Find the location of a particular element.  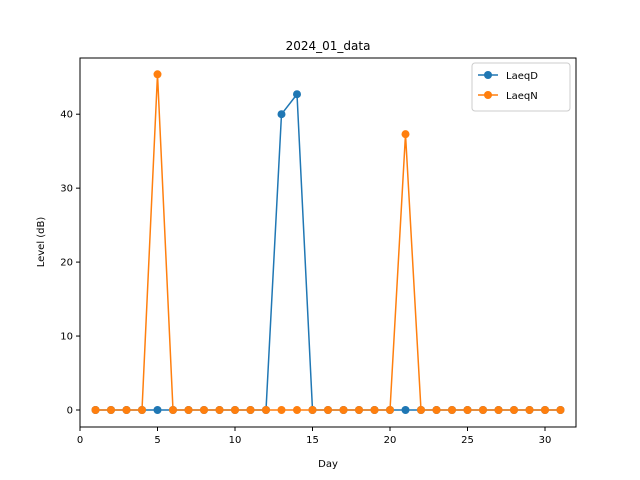

y-tick-label: 40 is located at coordinates (66, 115).